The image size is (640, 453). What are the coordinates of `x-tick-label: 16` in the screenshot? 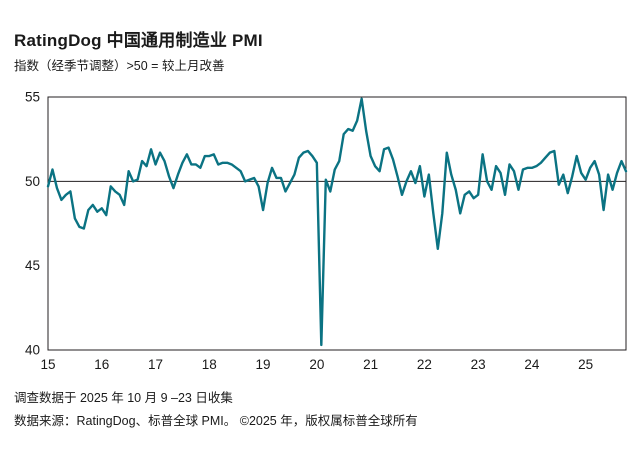 It's located at (101, 364).